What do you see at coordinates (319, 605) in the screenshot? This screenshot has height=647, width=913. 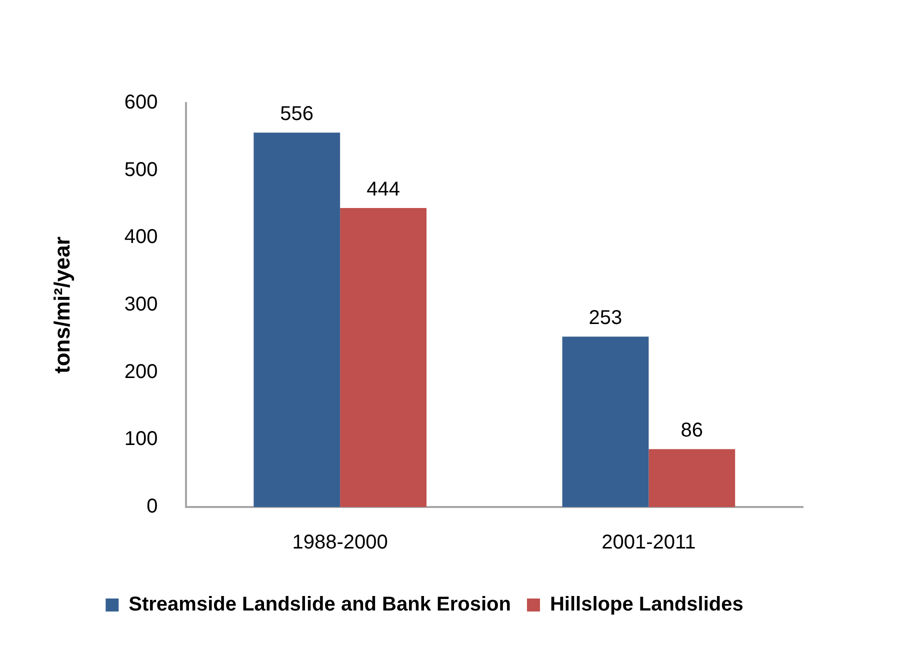 I see `legend-label: Streamside Landslide and Bank Erosion` at bounding box center [319, 605].